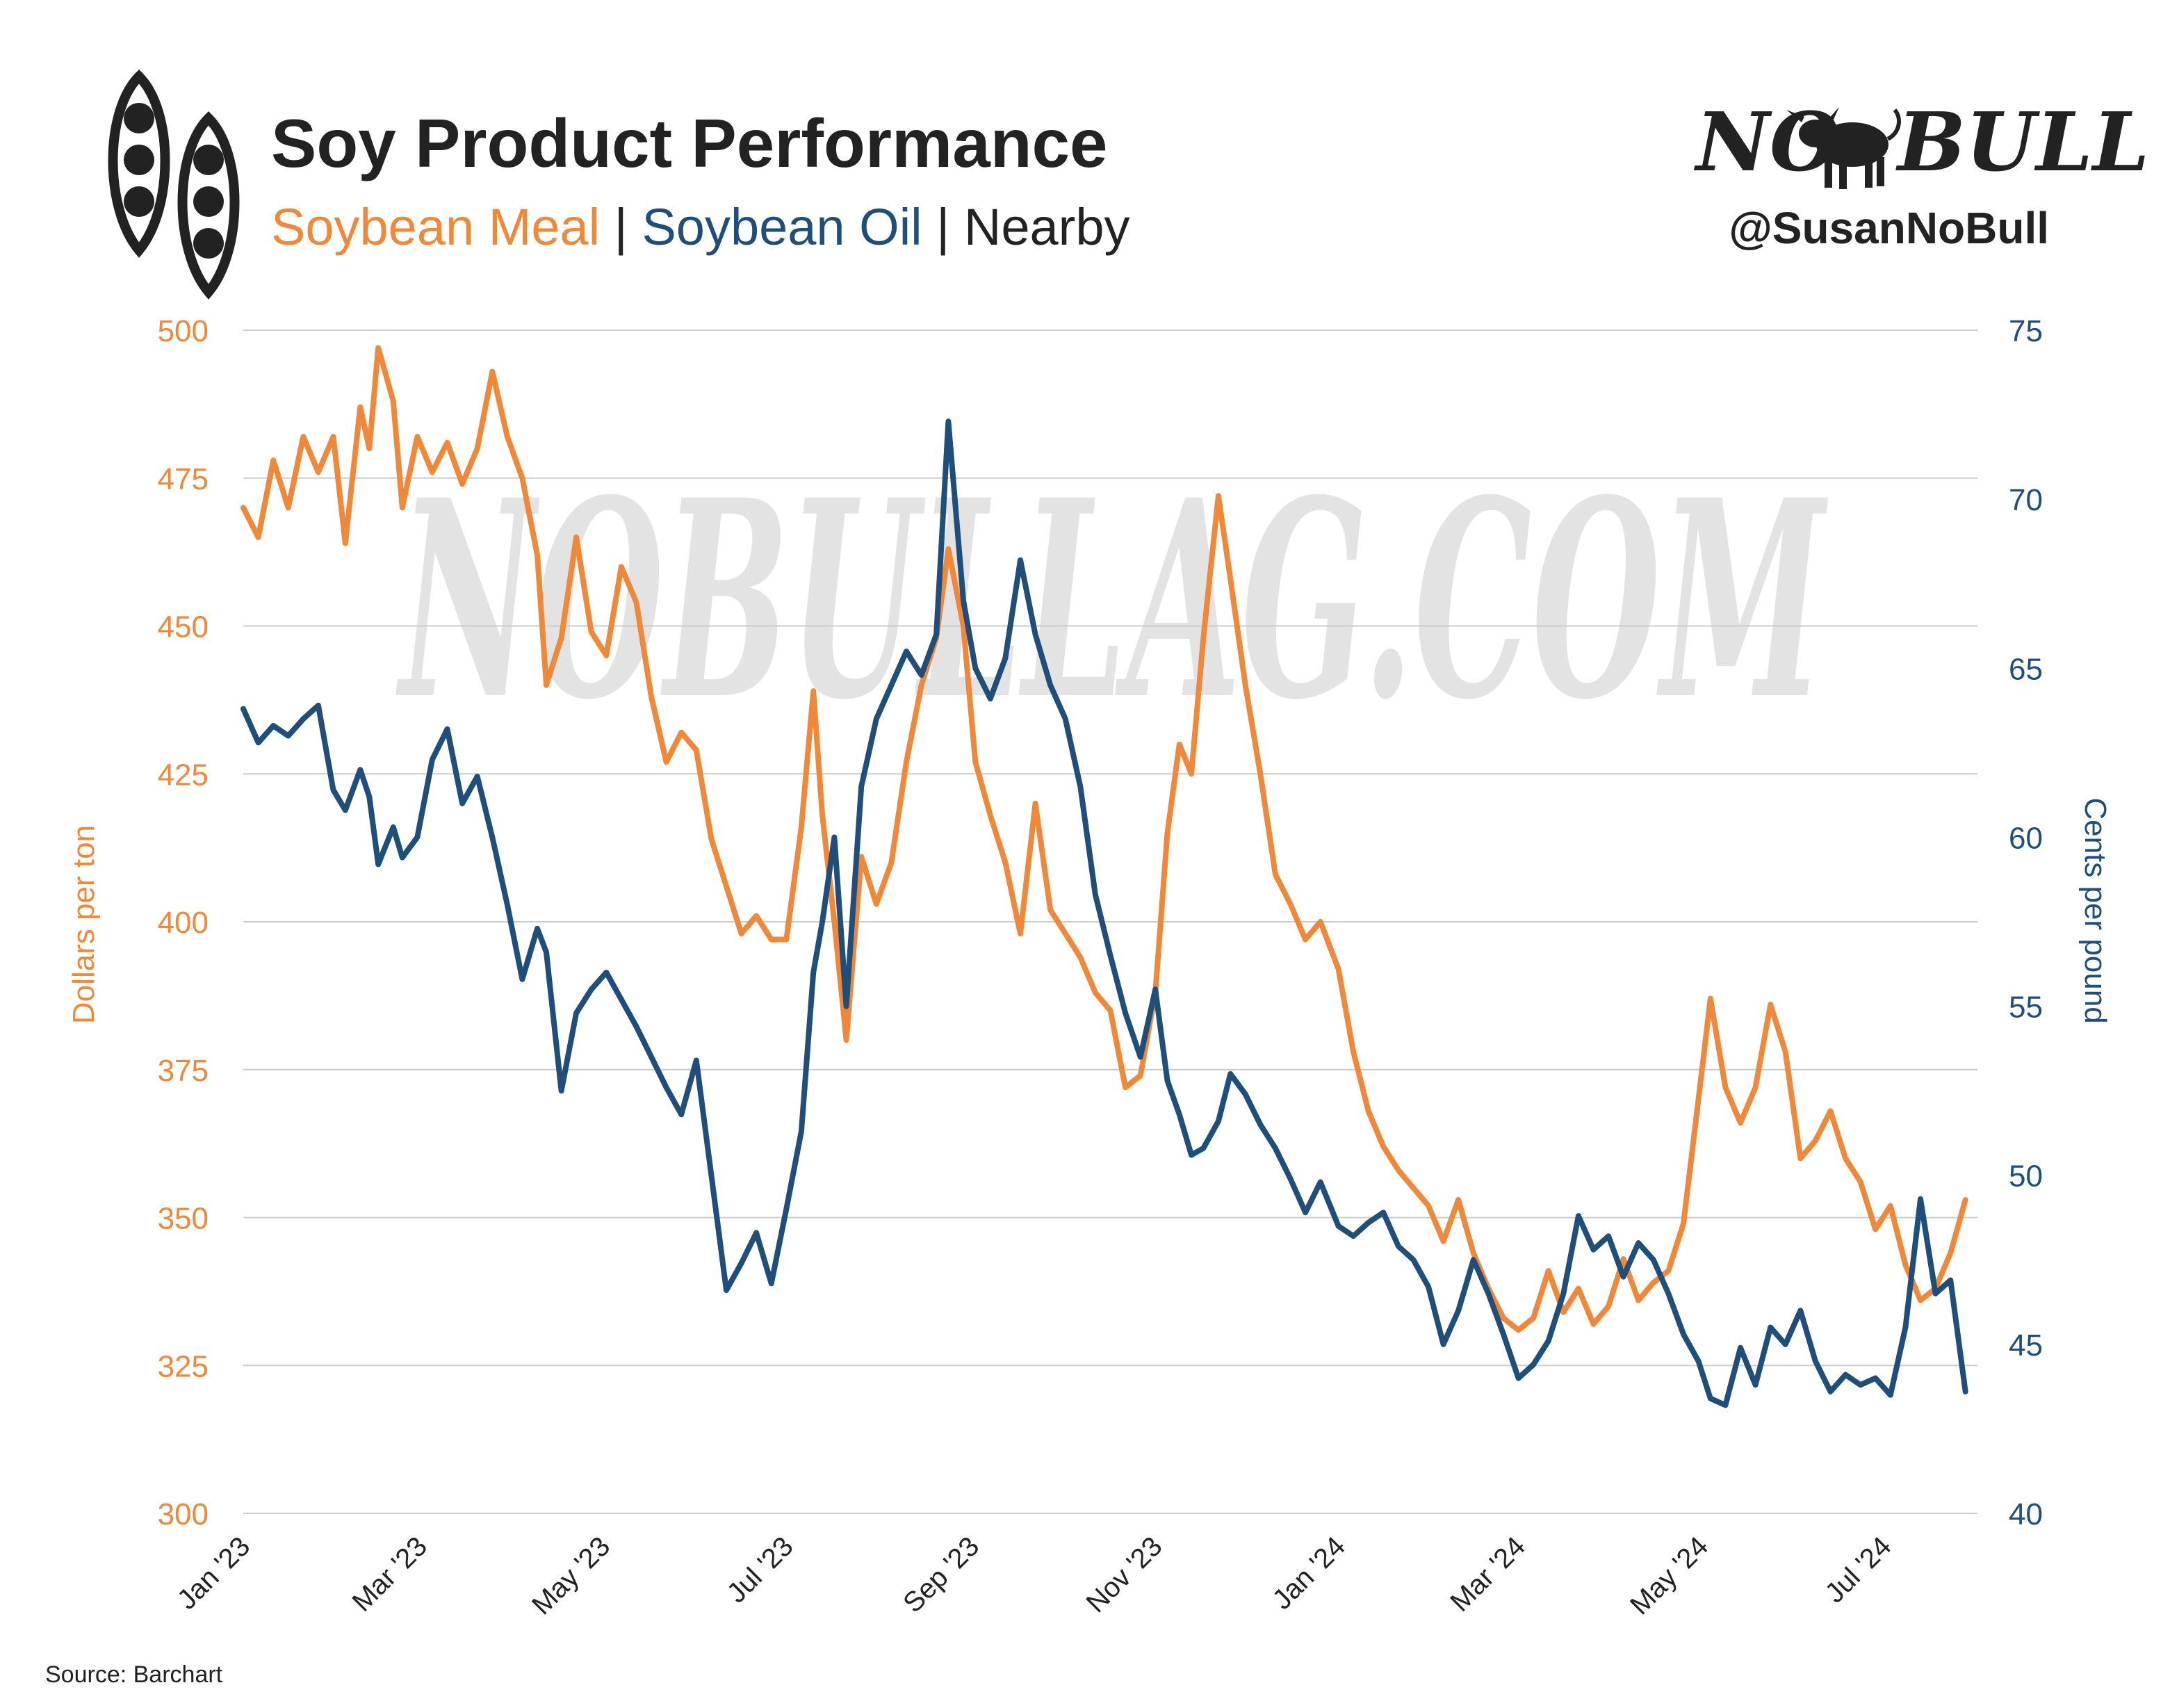 Image resolution: width=2170 pixels, height=1708 pixels. I want to click on brand-logo: NO BULL, so click(1921, 143).